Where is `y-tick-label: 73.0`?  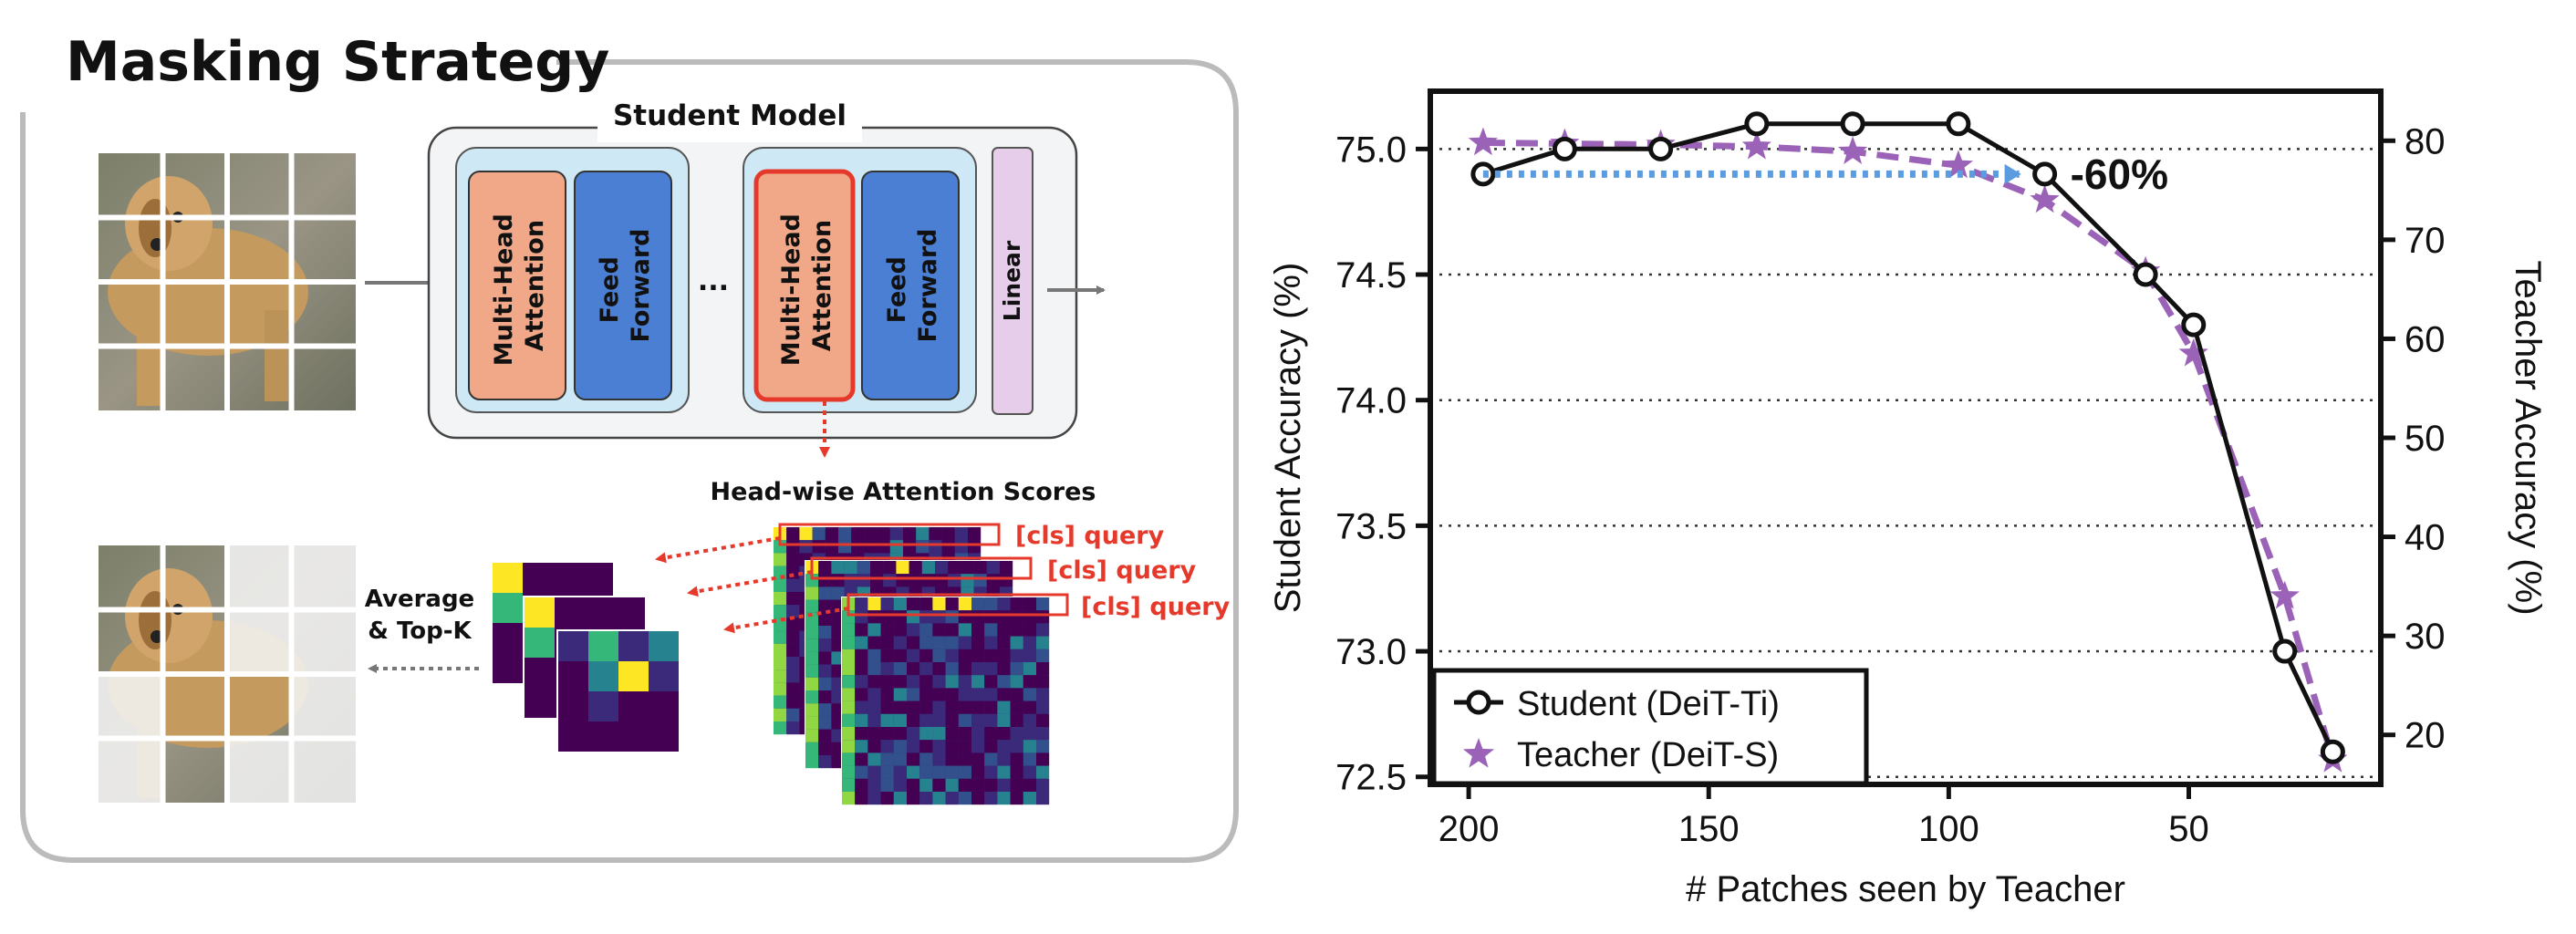
y-tick-label: 73.0 is located at coordinates (1371, 652).